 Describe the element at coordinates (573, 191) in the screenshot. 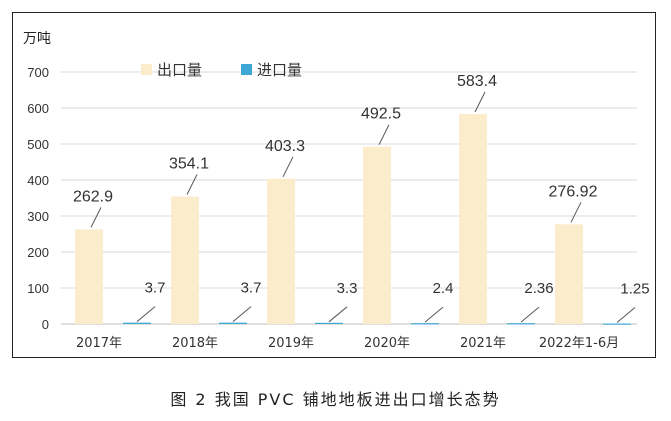

I see `data-label-export: 276.92` at that location.